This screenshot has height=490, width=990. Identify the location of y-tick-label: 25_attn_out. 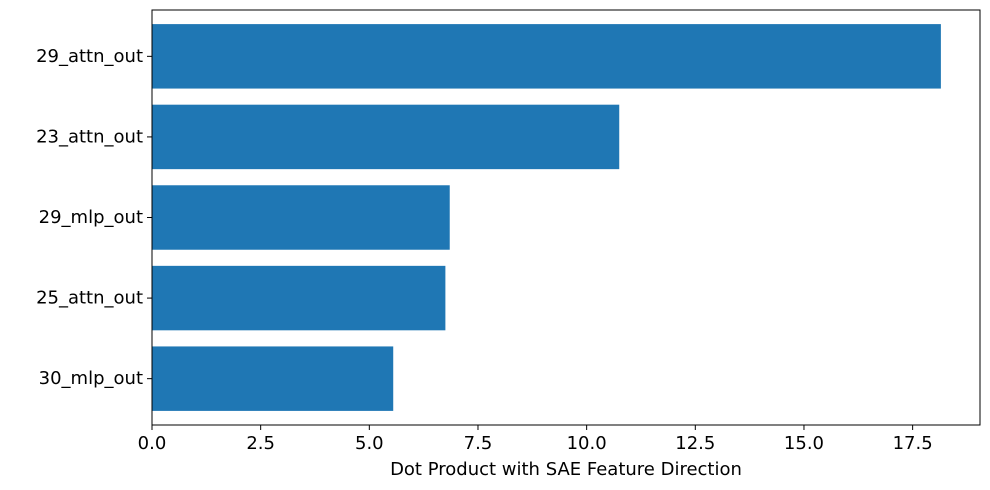
(89, 298).